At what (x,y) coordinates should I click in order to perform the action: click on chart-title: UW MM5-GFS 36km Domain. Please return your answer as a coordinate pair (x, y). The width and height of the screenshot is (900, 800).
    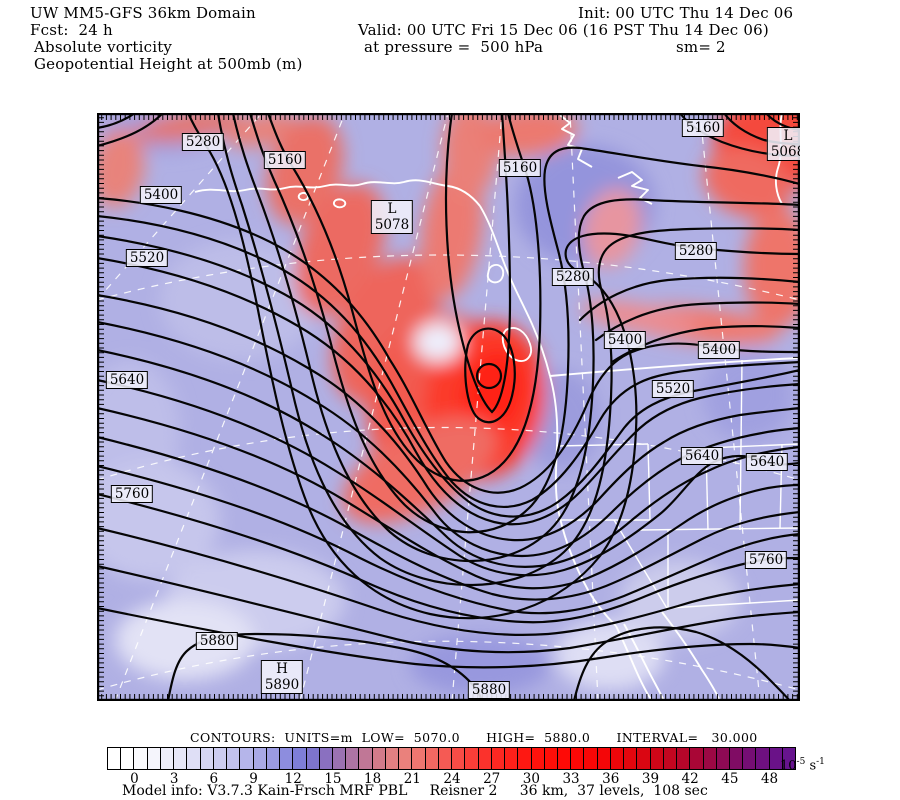
    Looking at the image, I should click on (143, 13).